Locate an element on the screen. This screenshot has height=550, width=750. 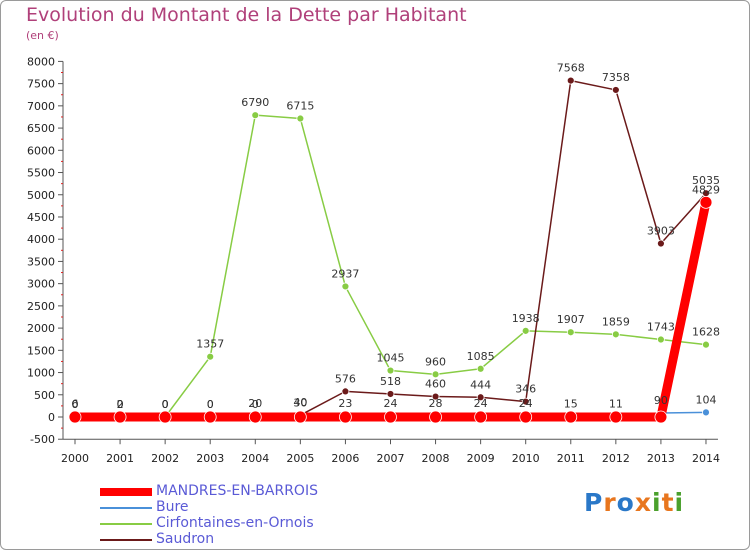
x-tick-label: 2007 is located at coordinates (390, 458).